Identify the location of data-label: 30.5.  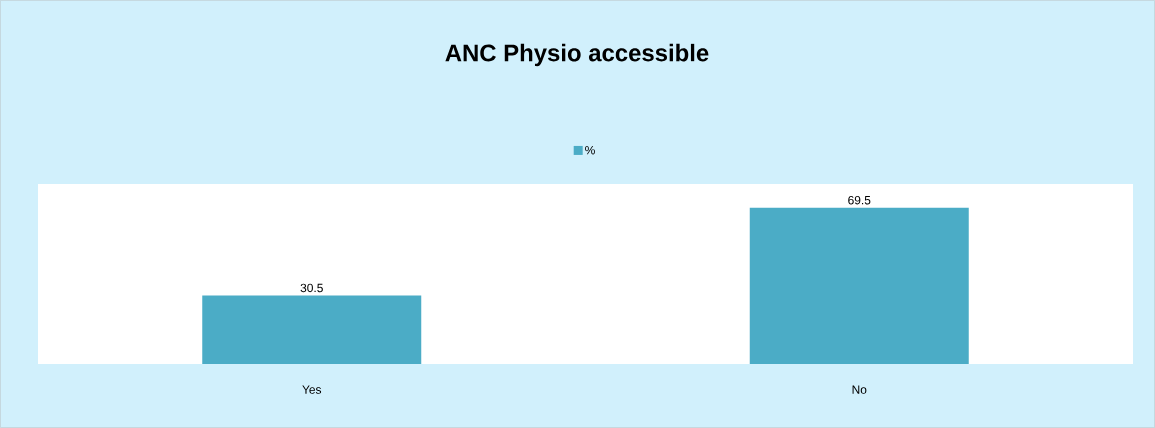
(311, 288).